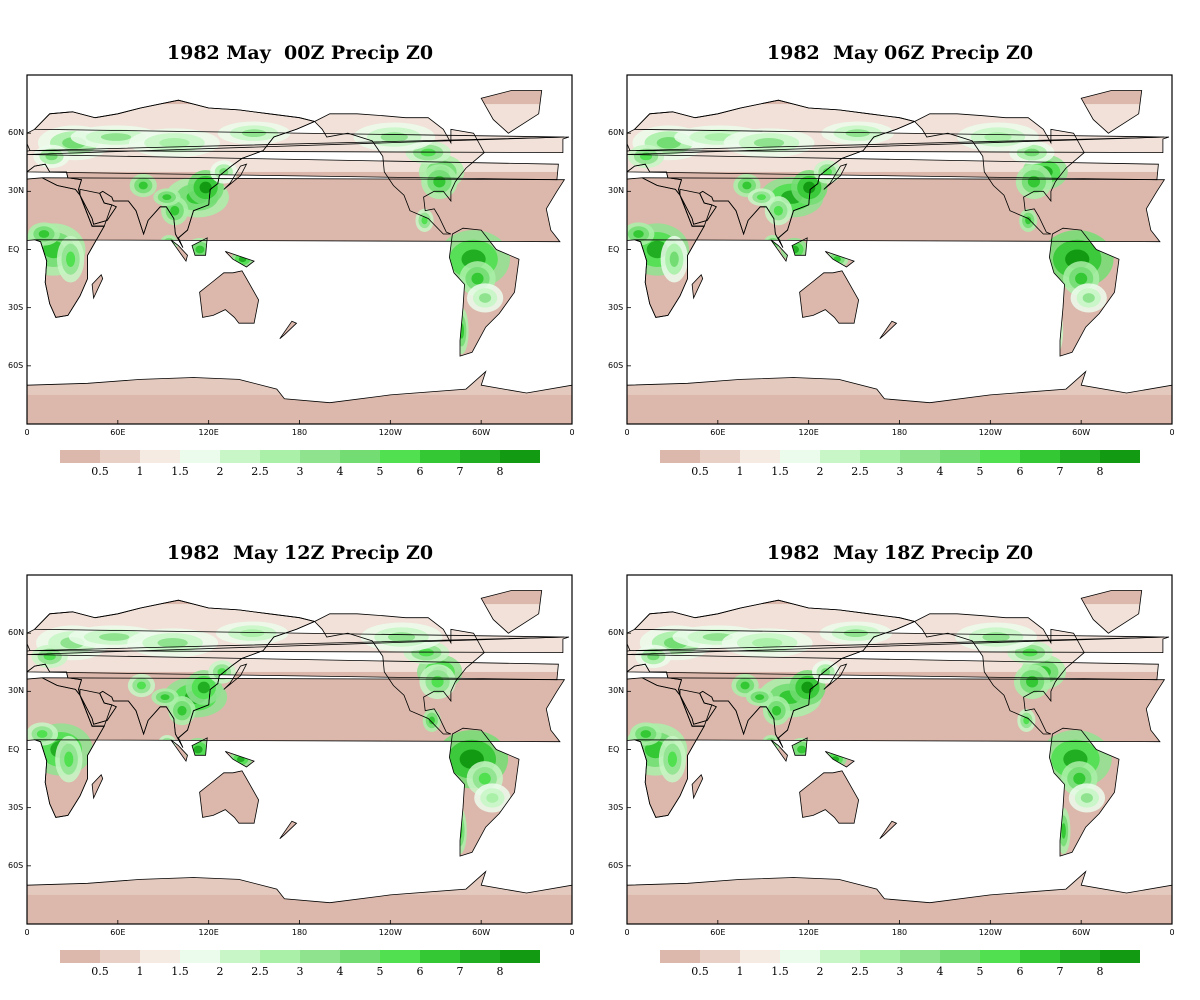 Image resolution: width=1200 pixels, height=1000 pixels. Describe the element at coordinates (900, 553) in the screenshot. I see `panel-title: 1982 May 18Z Precip Z0` at that location.